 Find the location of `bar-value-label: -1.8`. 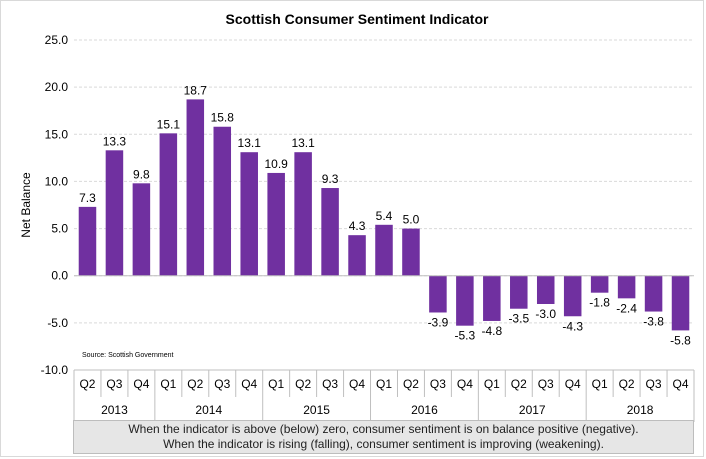

bar-value-label: -1.8 is located at coordinates (599, 303).